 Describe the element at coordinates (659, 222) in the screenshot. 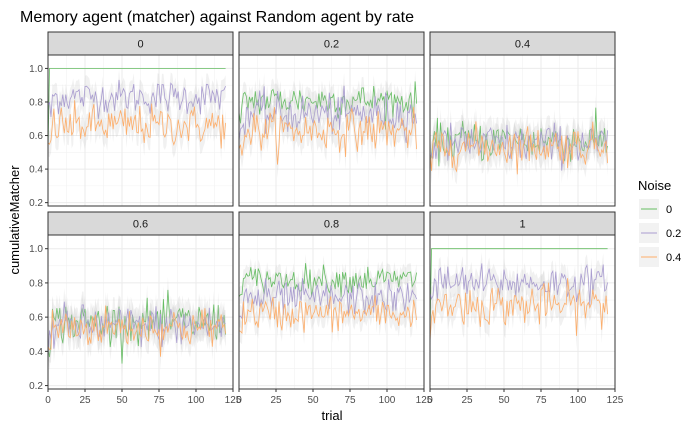

I see `legend: Noise 0 0.2 0.4` at that location.